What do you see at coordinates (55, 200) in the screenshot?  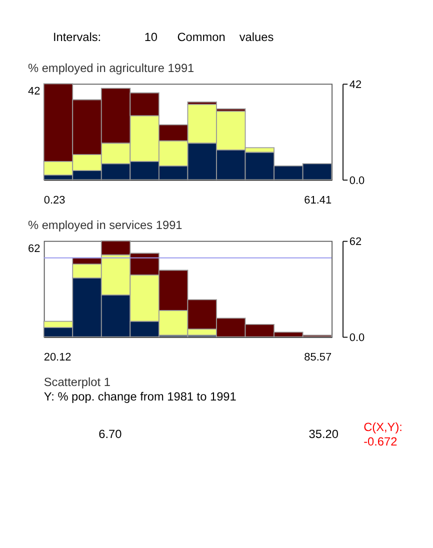 I see `text: 0.23` at bounding box center [55, 200].